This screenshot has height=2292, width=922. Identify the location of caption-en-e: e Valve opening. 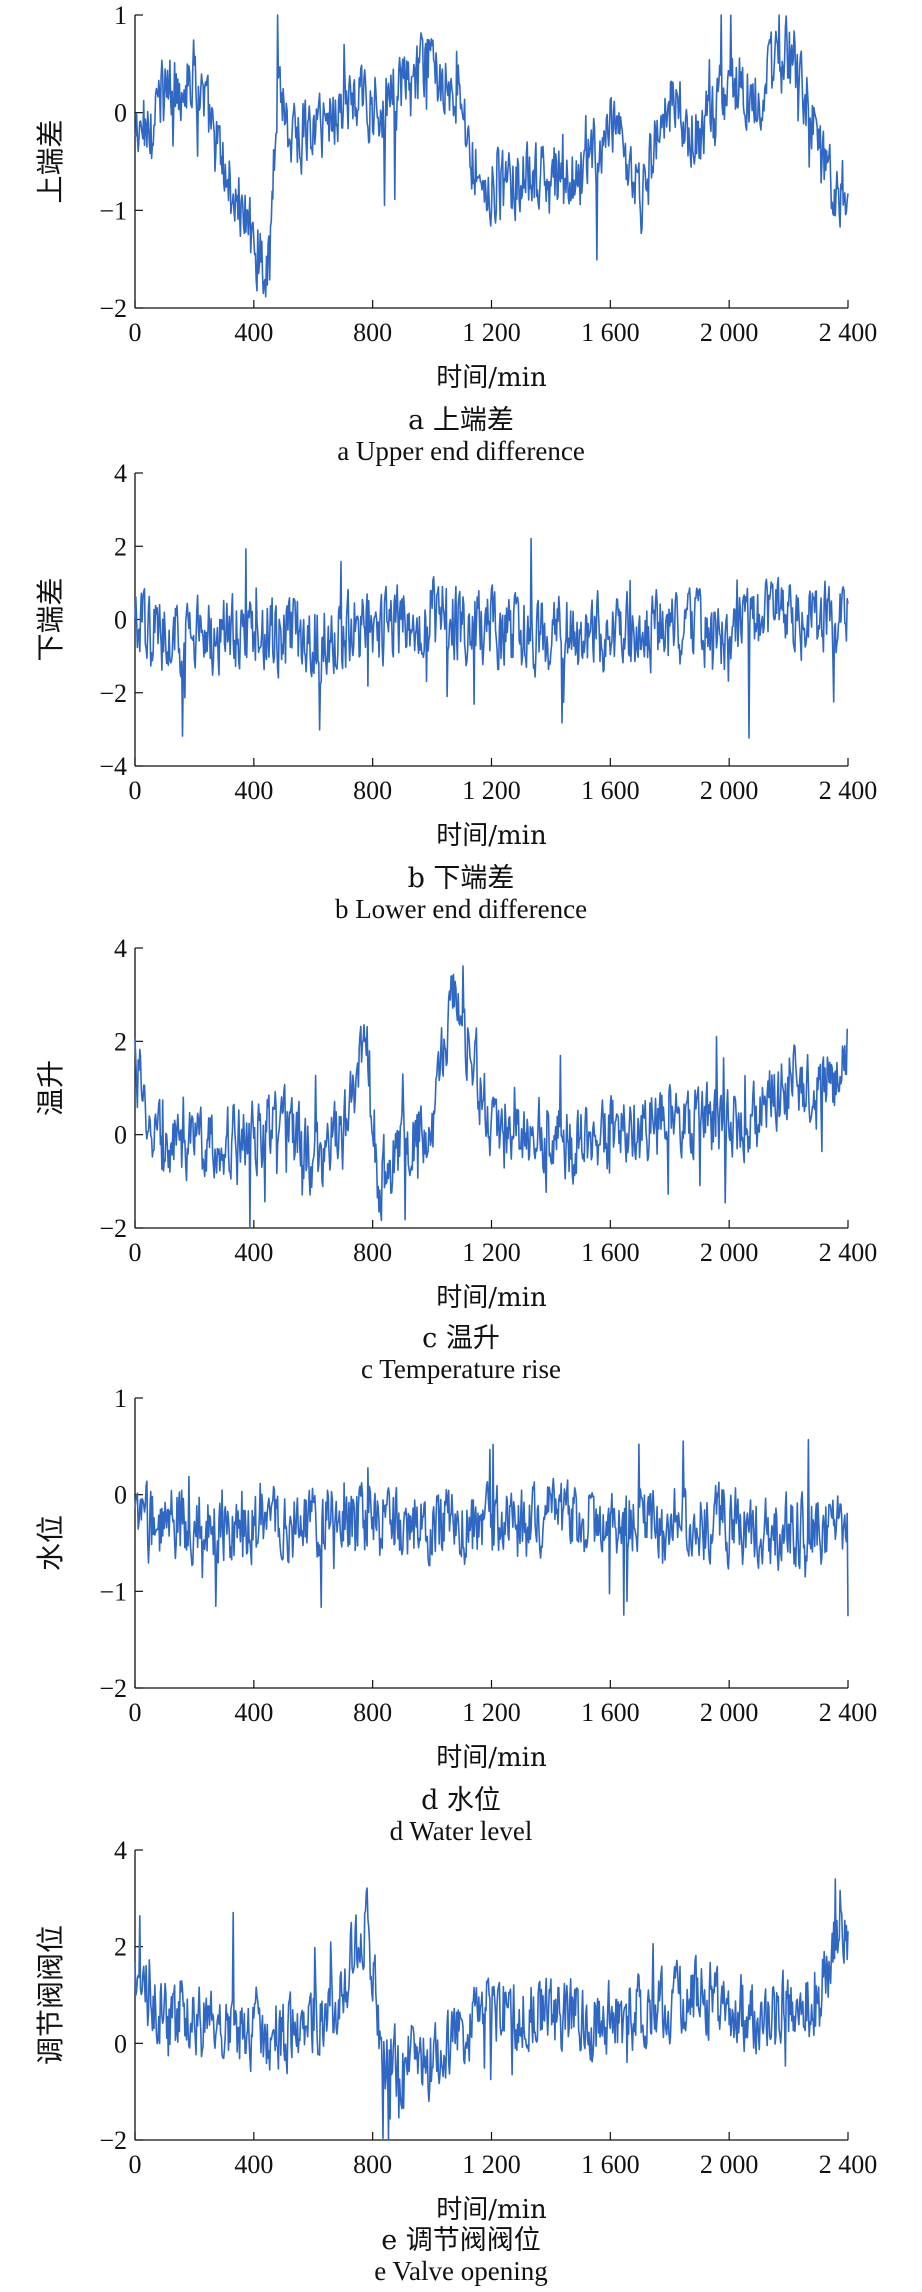
(461, 2271).